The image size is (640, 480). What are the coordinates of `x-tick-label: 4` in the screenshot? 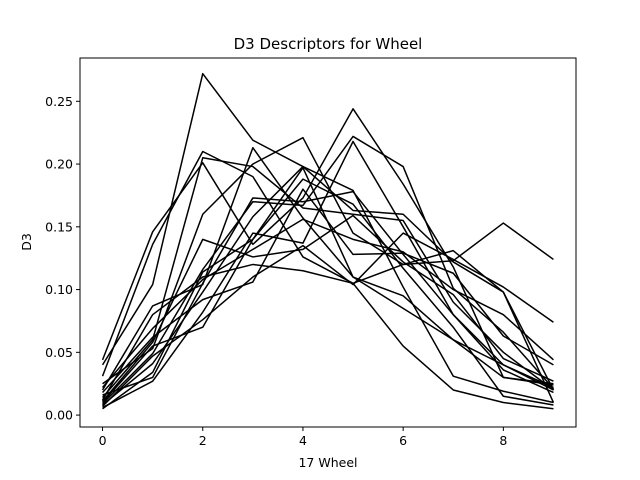 It's located at (303, 440).